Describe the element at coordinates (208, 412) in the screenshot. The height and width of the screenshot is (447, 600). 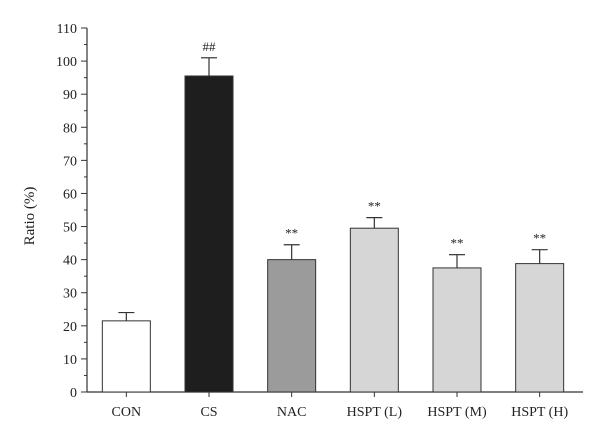
I see `x-tick-label: CS` at that location.